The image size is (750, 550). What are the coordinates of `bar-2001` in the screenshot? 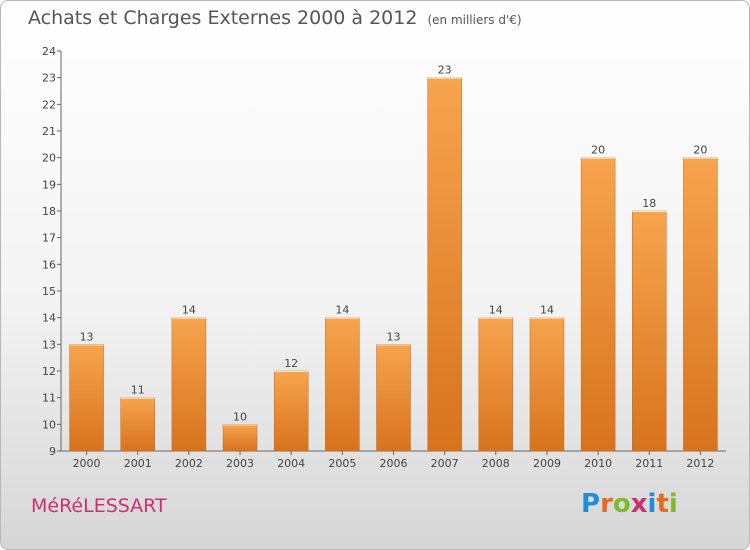 It's located at (137, 424).